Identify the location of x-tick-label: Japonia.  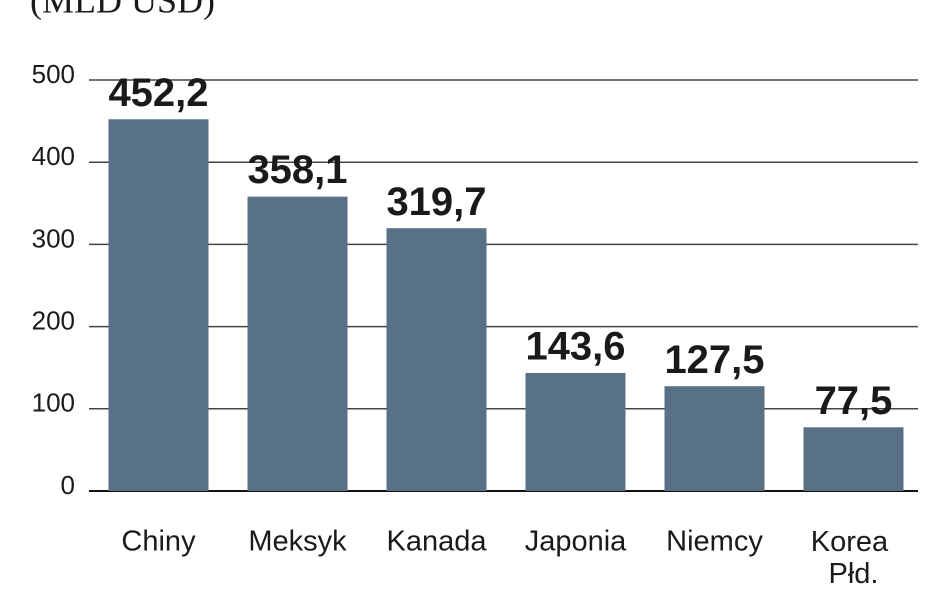
(576, 542).